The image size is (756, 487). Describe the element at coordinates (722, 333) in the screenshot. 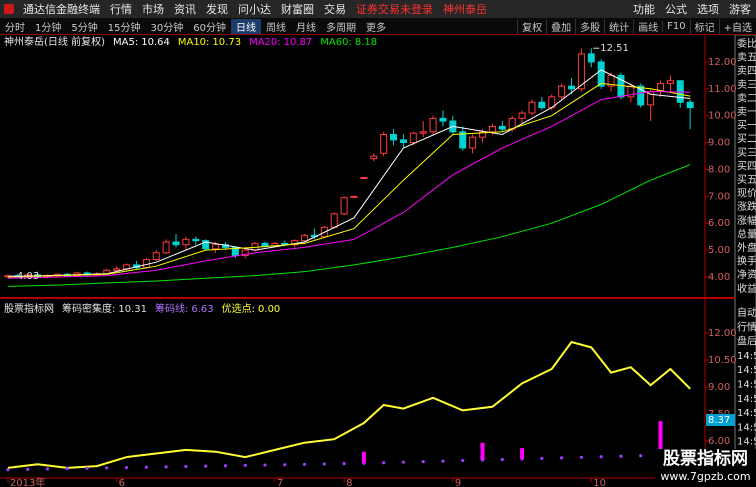

I see `y-tick-label: 12.00` at that location.